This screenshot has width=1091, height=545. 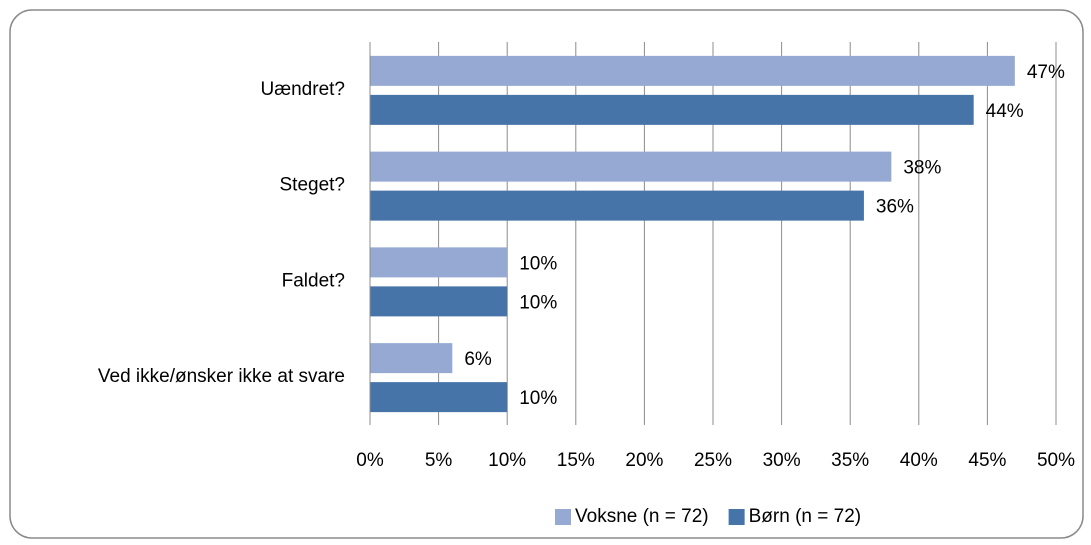 I want to click on x-tick-label: 10%, so click(x=507, y=460).